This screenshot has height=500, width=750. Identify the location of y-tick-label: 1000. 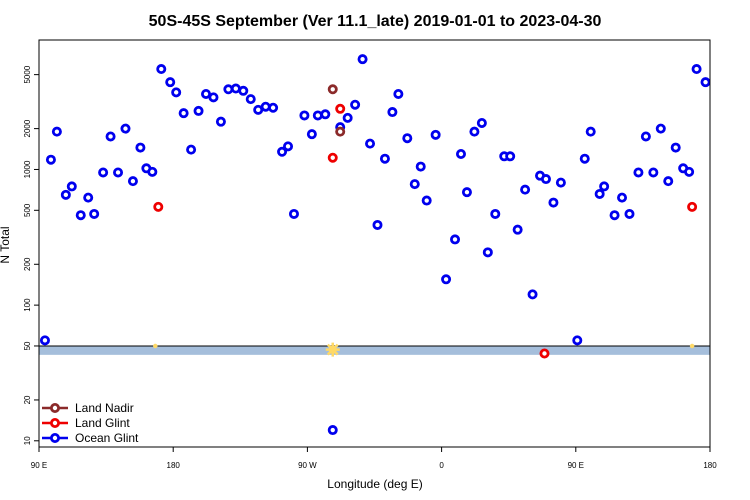
(27, 169).